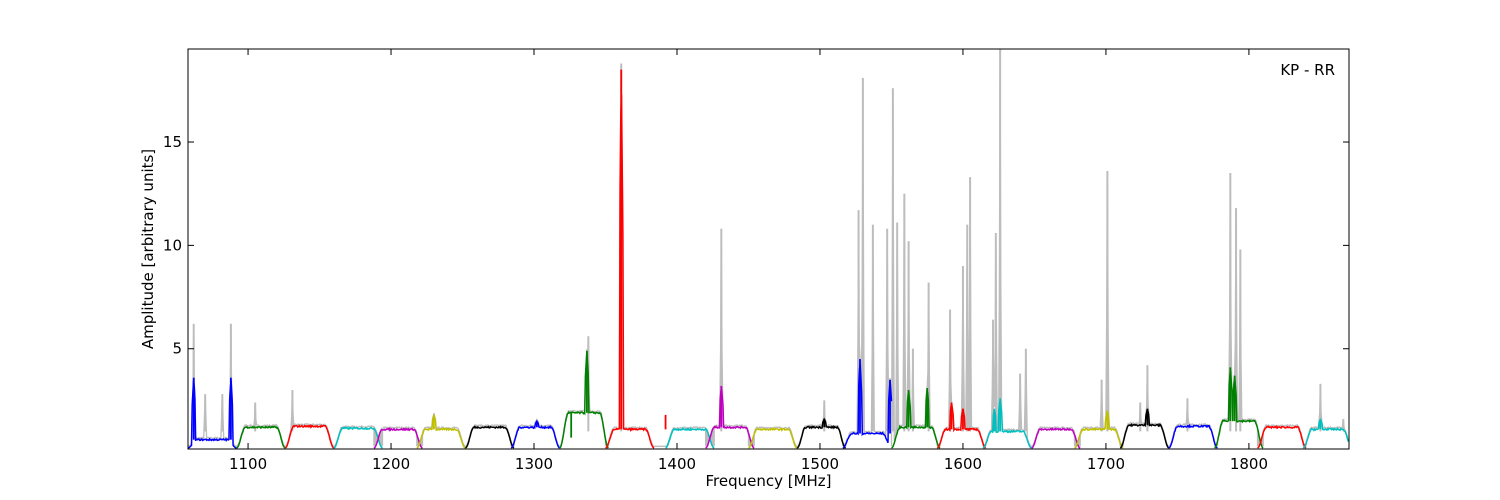  What do you see at coordinates (391, 464) in the screenshot?
I see `x-tick-label: 1200` at bounding box center [391, 464].